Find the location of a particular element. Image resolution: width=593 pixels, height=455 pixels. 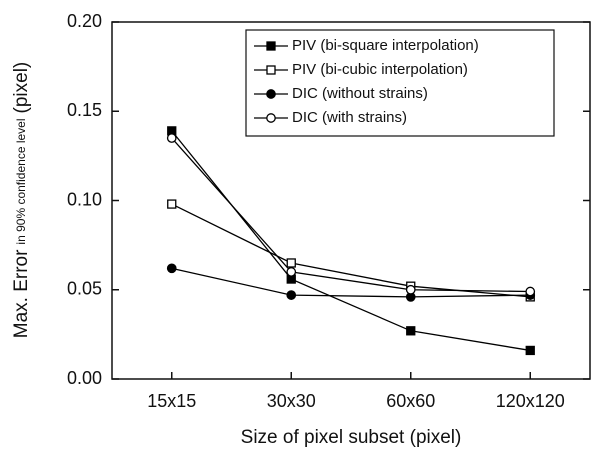

y-tick-label: 0.05 is located at coordinates (84, 289).